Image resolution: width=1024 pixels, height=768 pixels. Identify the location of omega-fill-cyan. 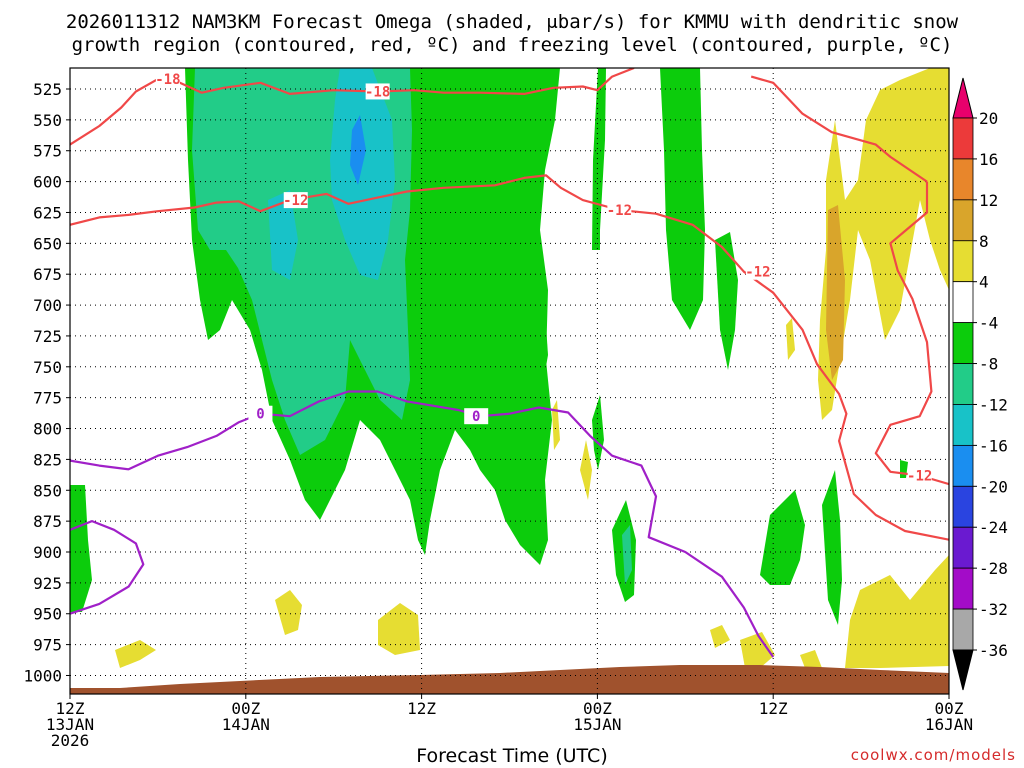
(362, 174).